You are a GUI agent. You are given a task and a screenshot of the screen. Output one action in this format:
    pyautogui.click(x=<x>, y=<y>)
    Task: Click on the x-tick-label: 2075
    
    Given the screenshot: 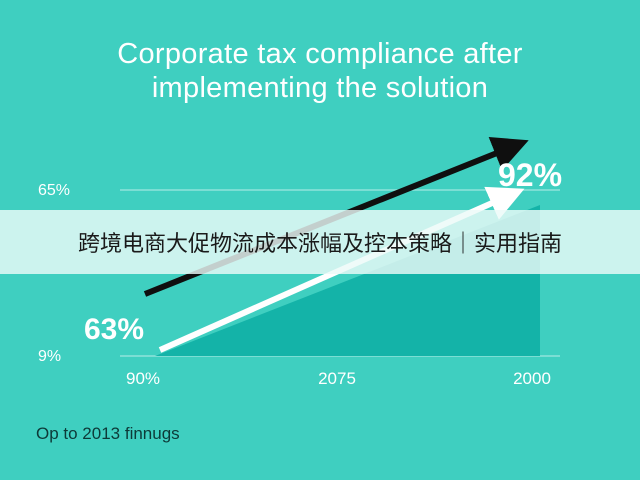 What is the action you would take?
    pyautogui.click(x=337, y=378)
    